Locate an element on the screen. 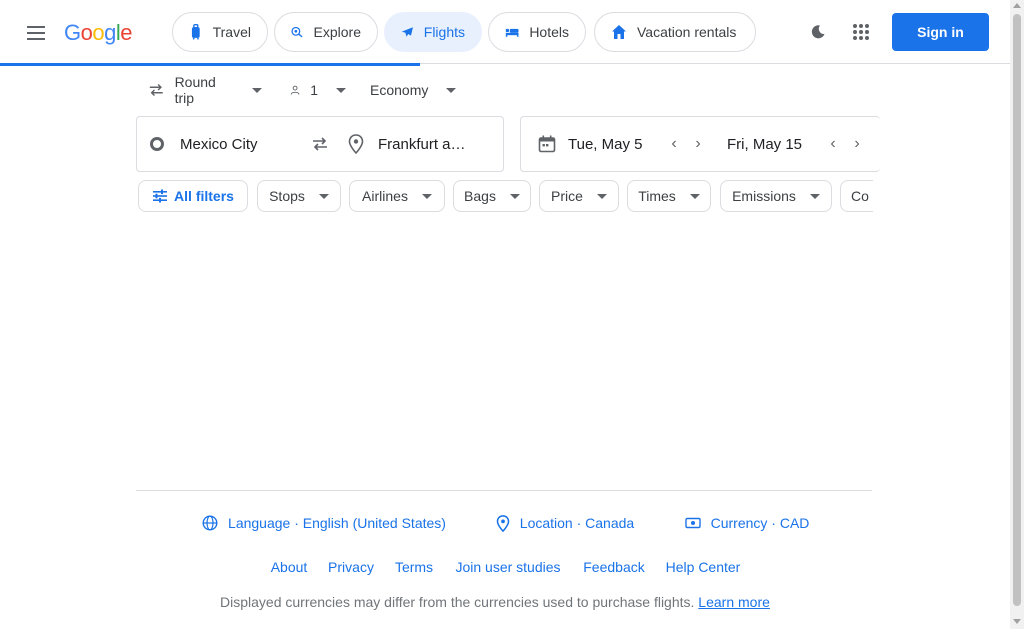 The image size is (1024, 629). page-scrollbar is located at coordinates (1017, 314).